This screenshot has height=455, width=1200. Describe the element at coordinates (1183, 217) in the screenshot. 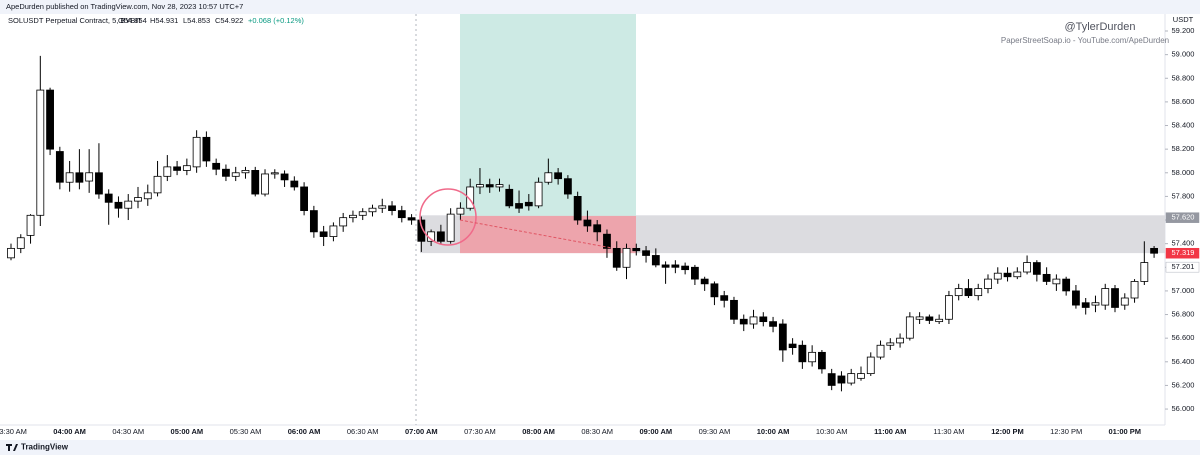

I see `price-label: 57.620` at that location.